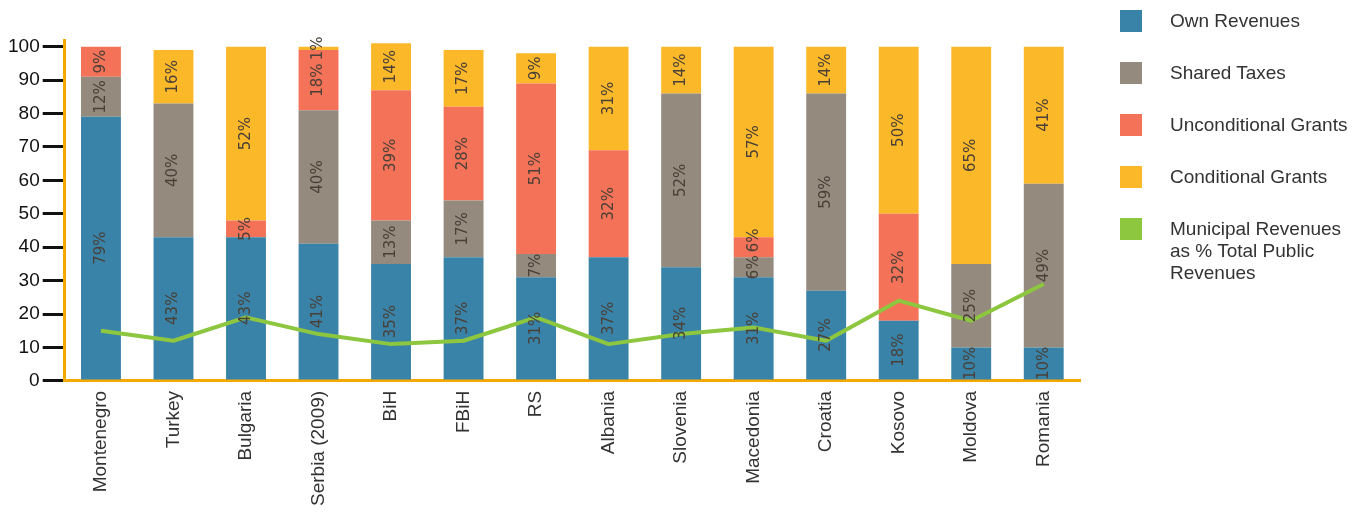 The height and width of the screenshot is (516, 1353). Describe the element at coordinates (24, 45) in the screenshot. I see `y-tick-label: 100` at that location.